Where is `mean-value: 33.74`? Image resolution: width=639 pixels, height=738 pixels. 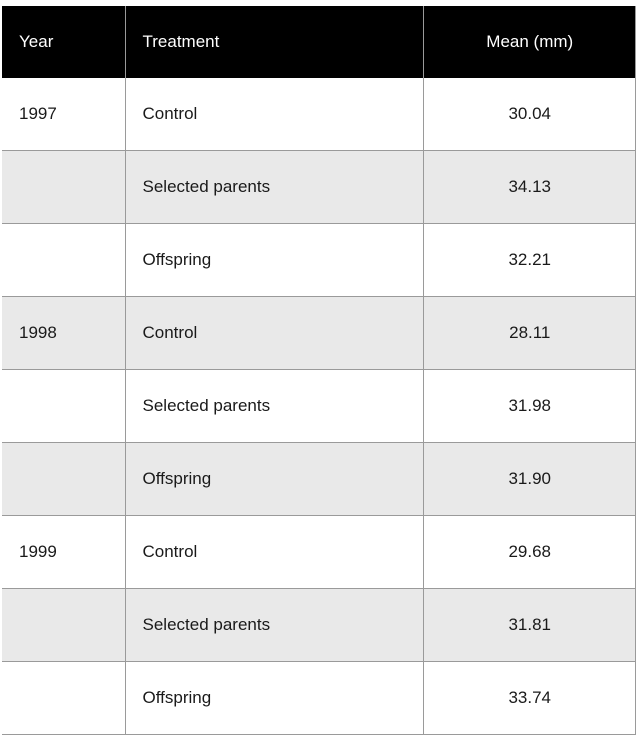 mean-value: 33.74 is located at coordinates (530, 697).